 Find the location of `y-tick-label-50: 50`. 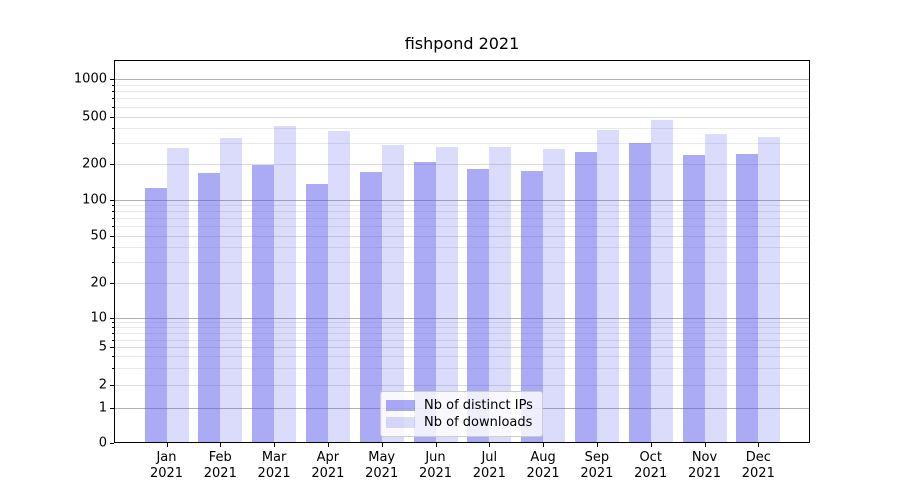

y-tick-label-50: 50 is located at coordinates (98, 236).